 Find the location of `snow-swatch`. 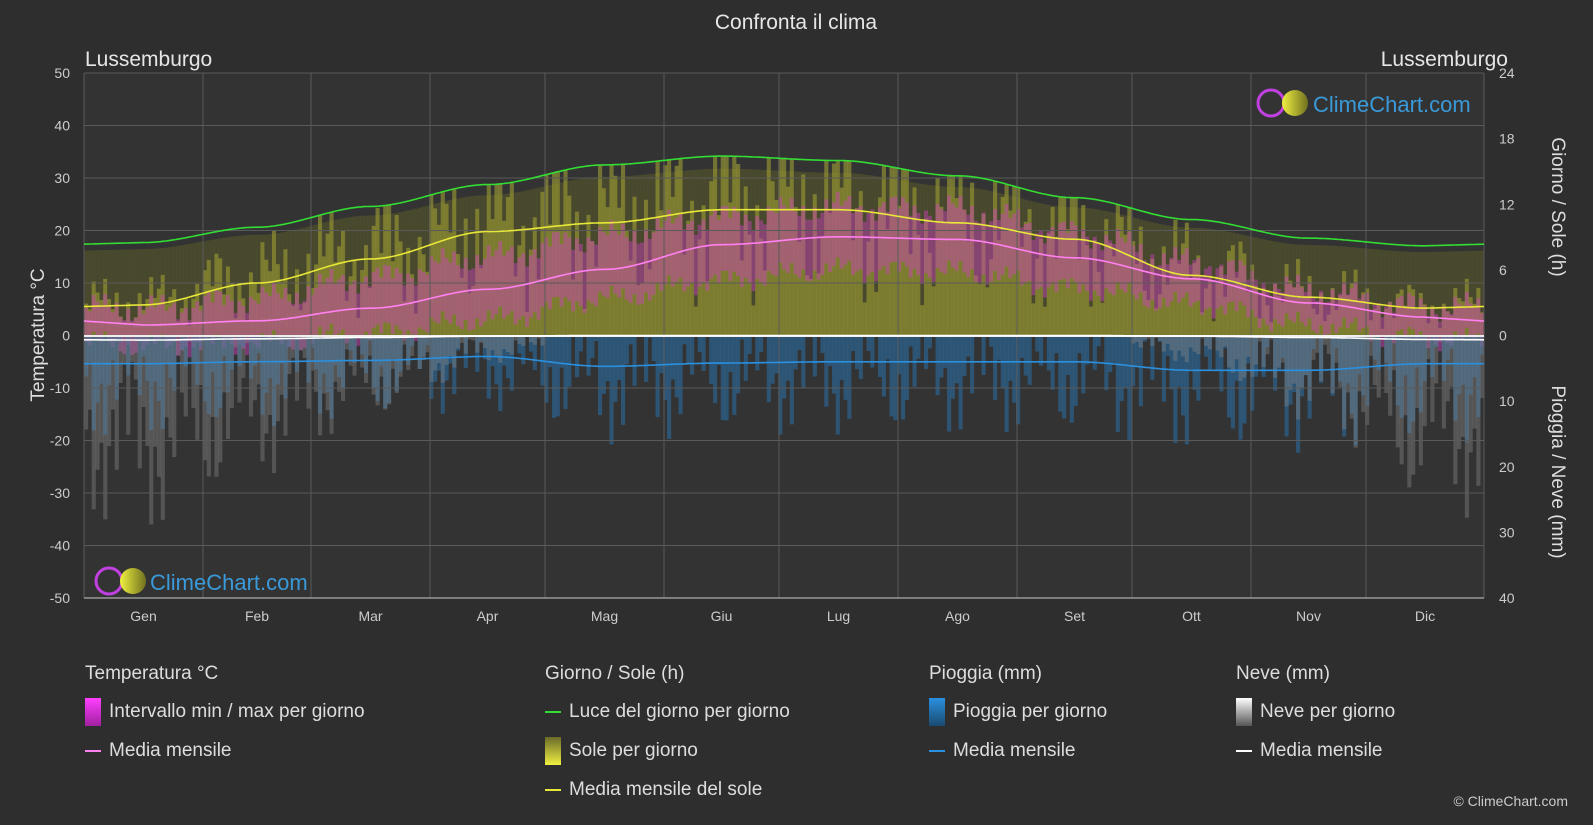

snow-swatch is located at coordinates (1244, 712).